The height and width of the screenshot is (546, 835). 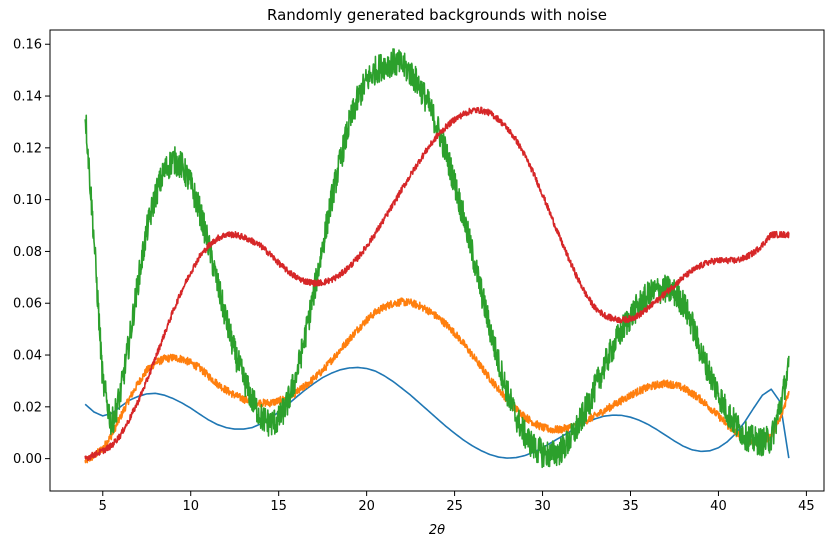 I want to click on x-axis: 5 10 15 20 25 30 35 40 45, so click(x=457, y=502).